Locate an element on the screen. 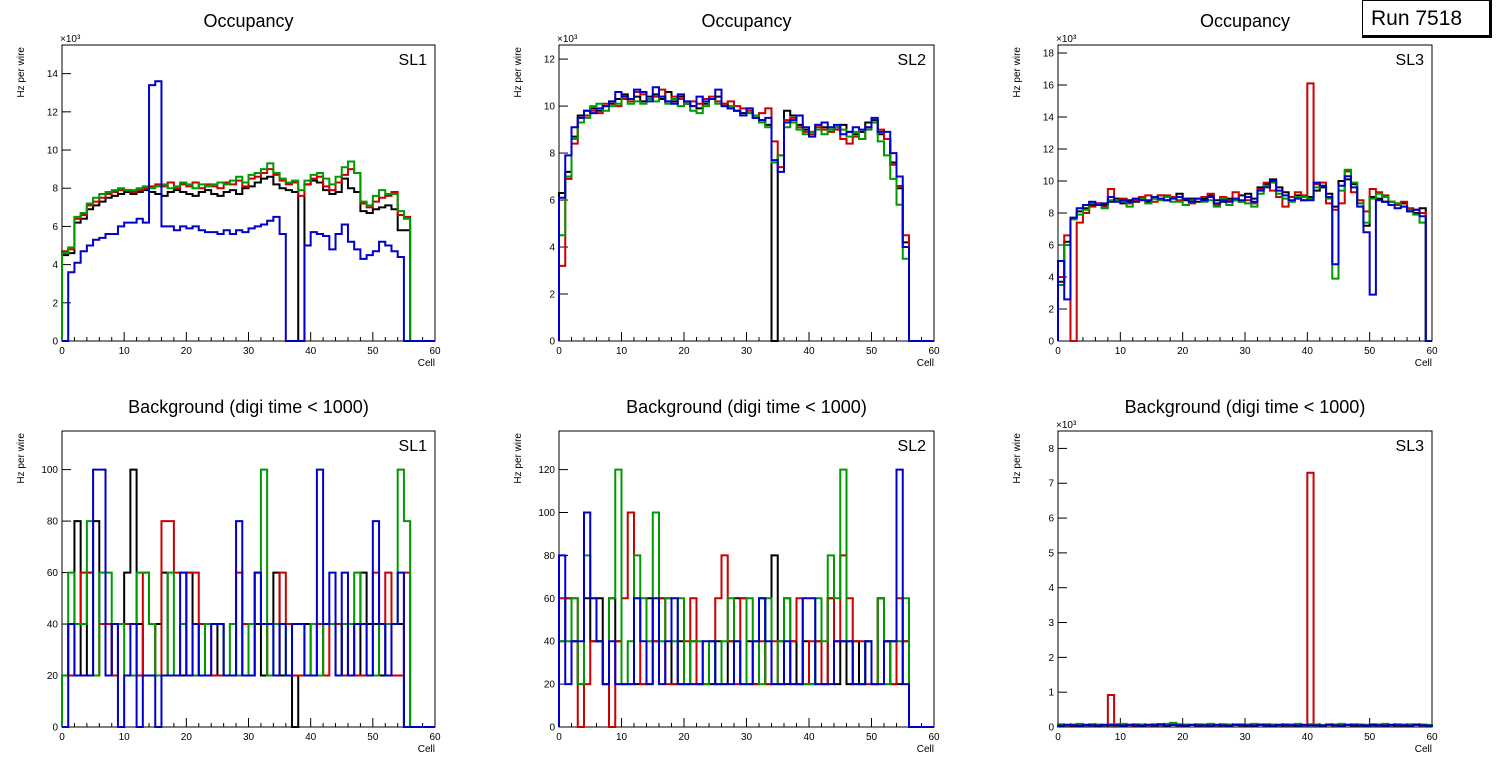  y-tick-label: 120 is located at coordinates (546, 470).